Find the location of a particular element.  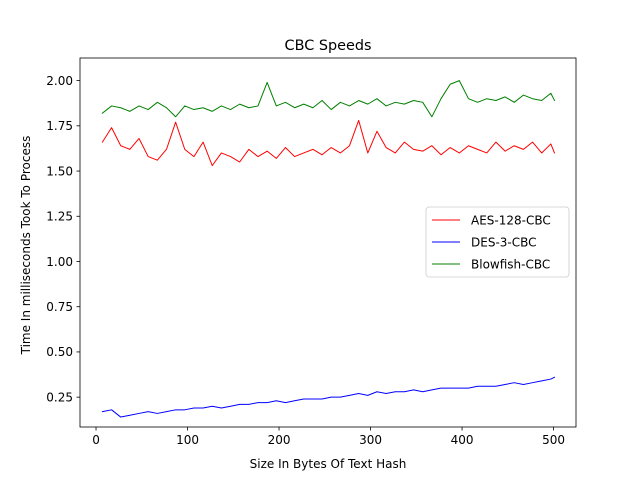

y-tick-label: 0.50 is located at coordinates (59, 352).